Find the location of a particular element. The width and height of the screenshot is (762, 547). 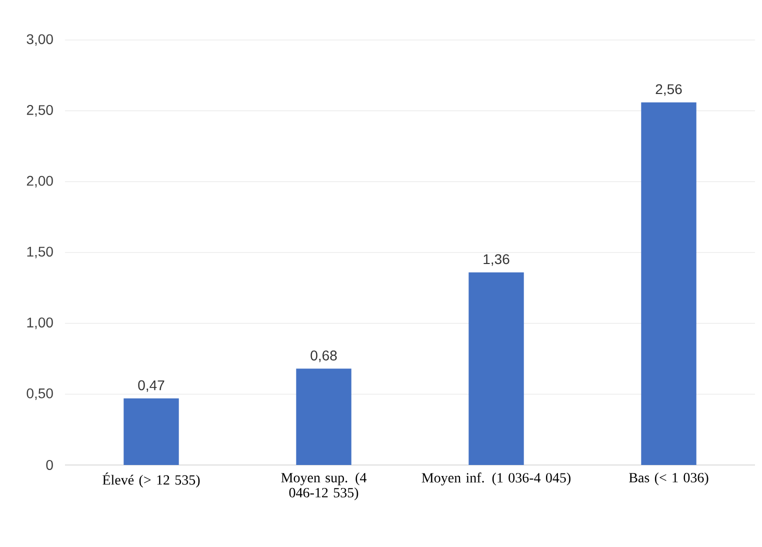

data-label: 1,36 is located at coordinates (497, 260).